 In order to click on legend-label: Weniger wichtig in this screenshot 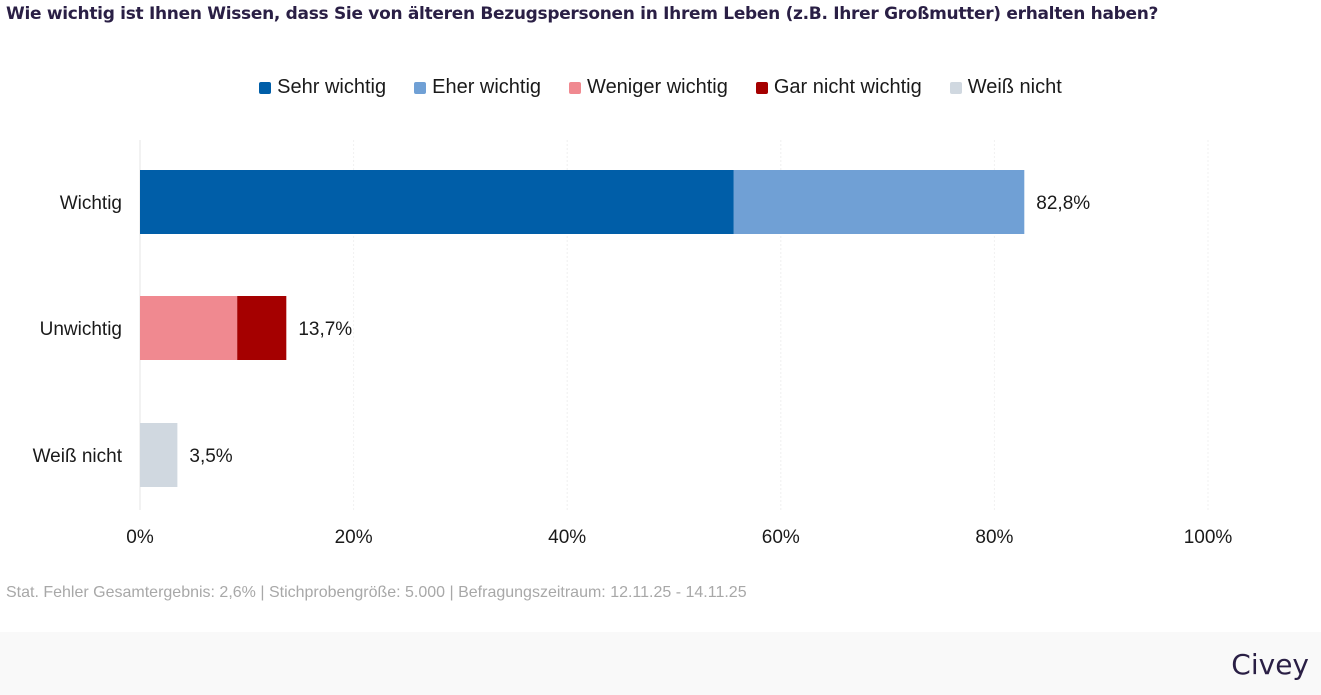, I will do `click(657, 87)`.